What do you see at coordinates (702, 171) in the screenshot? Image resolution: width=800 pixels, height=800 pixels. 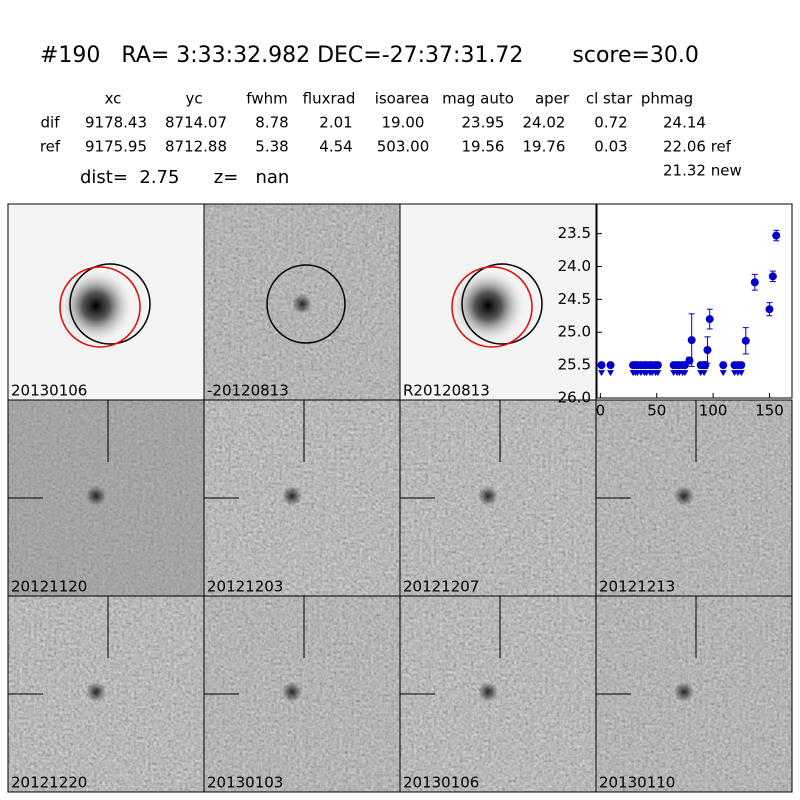 I see `table-extra: 21.32 new` at bounding box center [702, 171].